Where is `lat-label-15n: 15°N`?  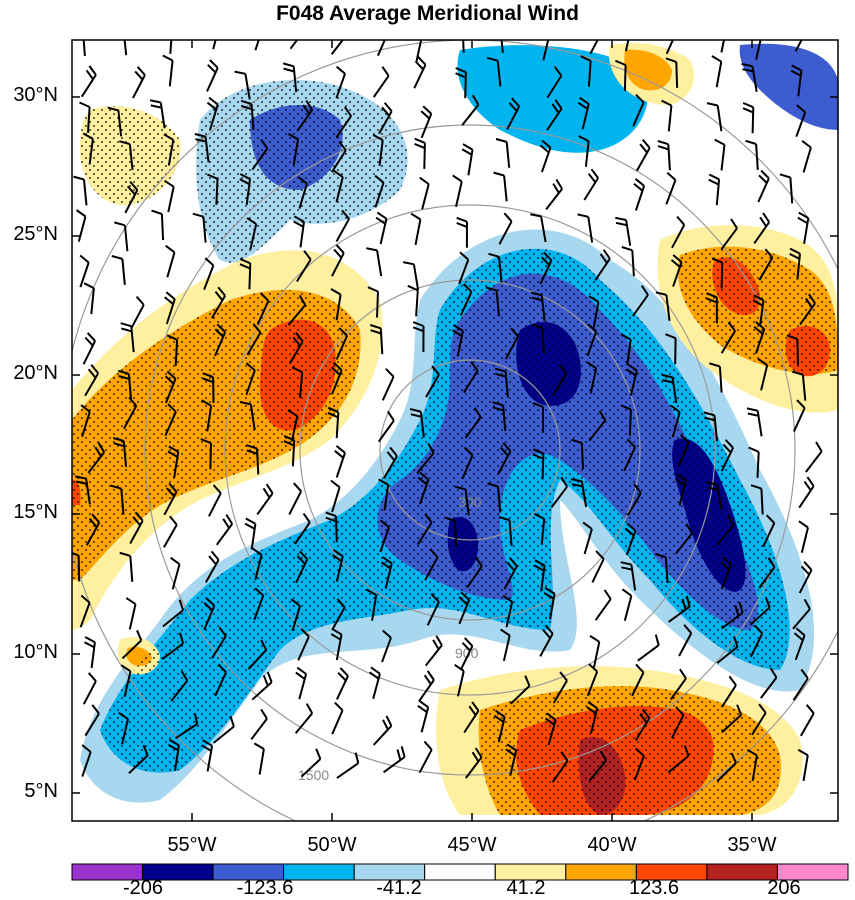 lat-label-15n: 15°N is located at coordinates (35, 512).